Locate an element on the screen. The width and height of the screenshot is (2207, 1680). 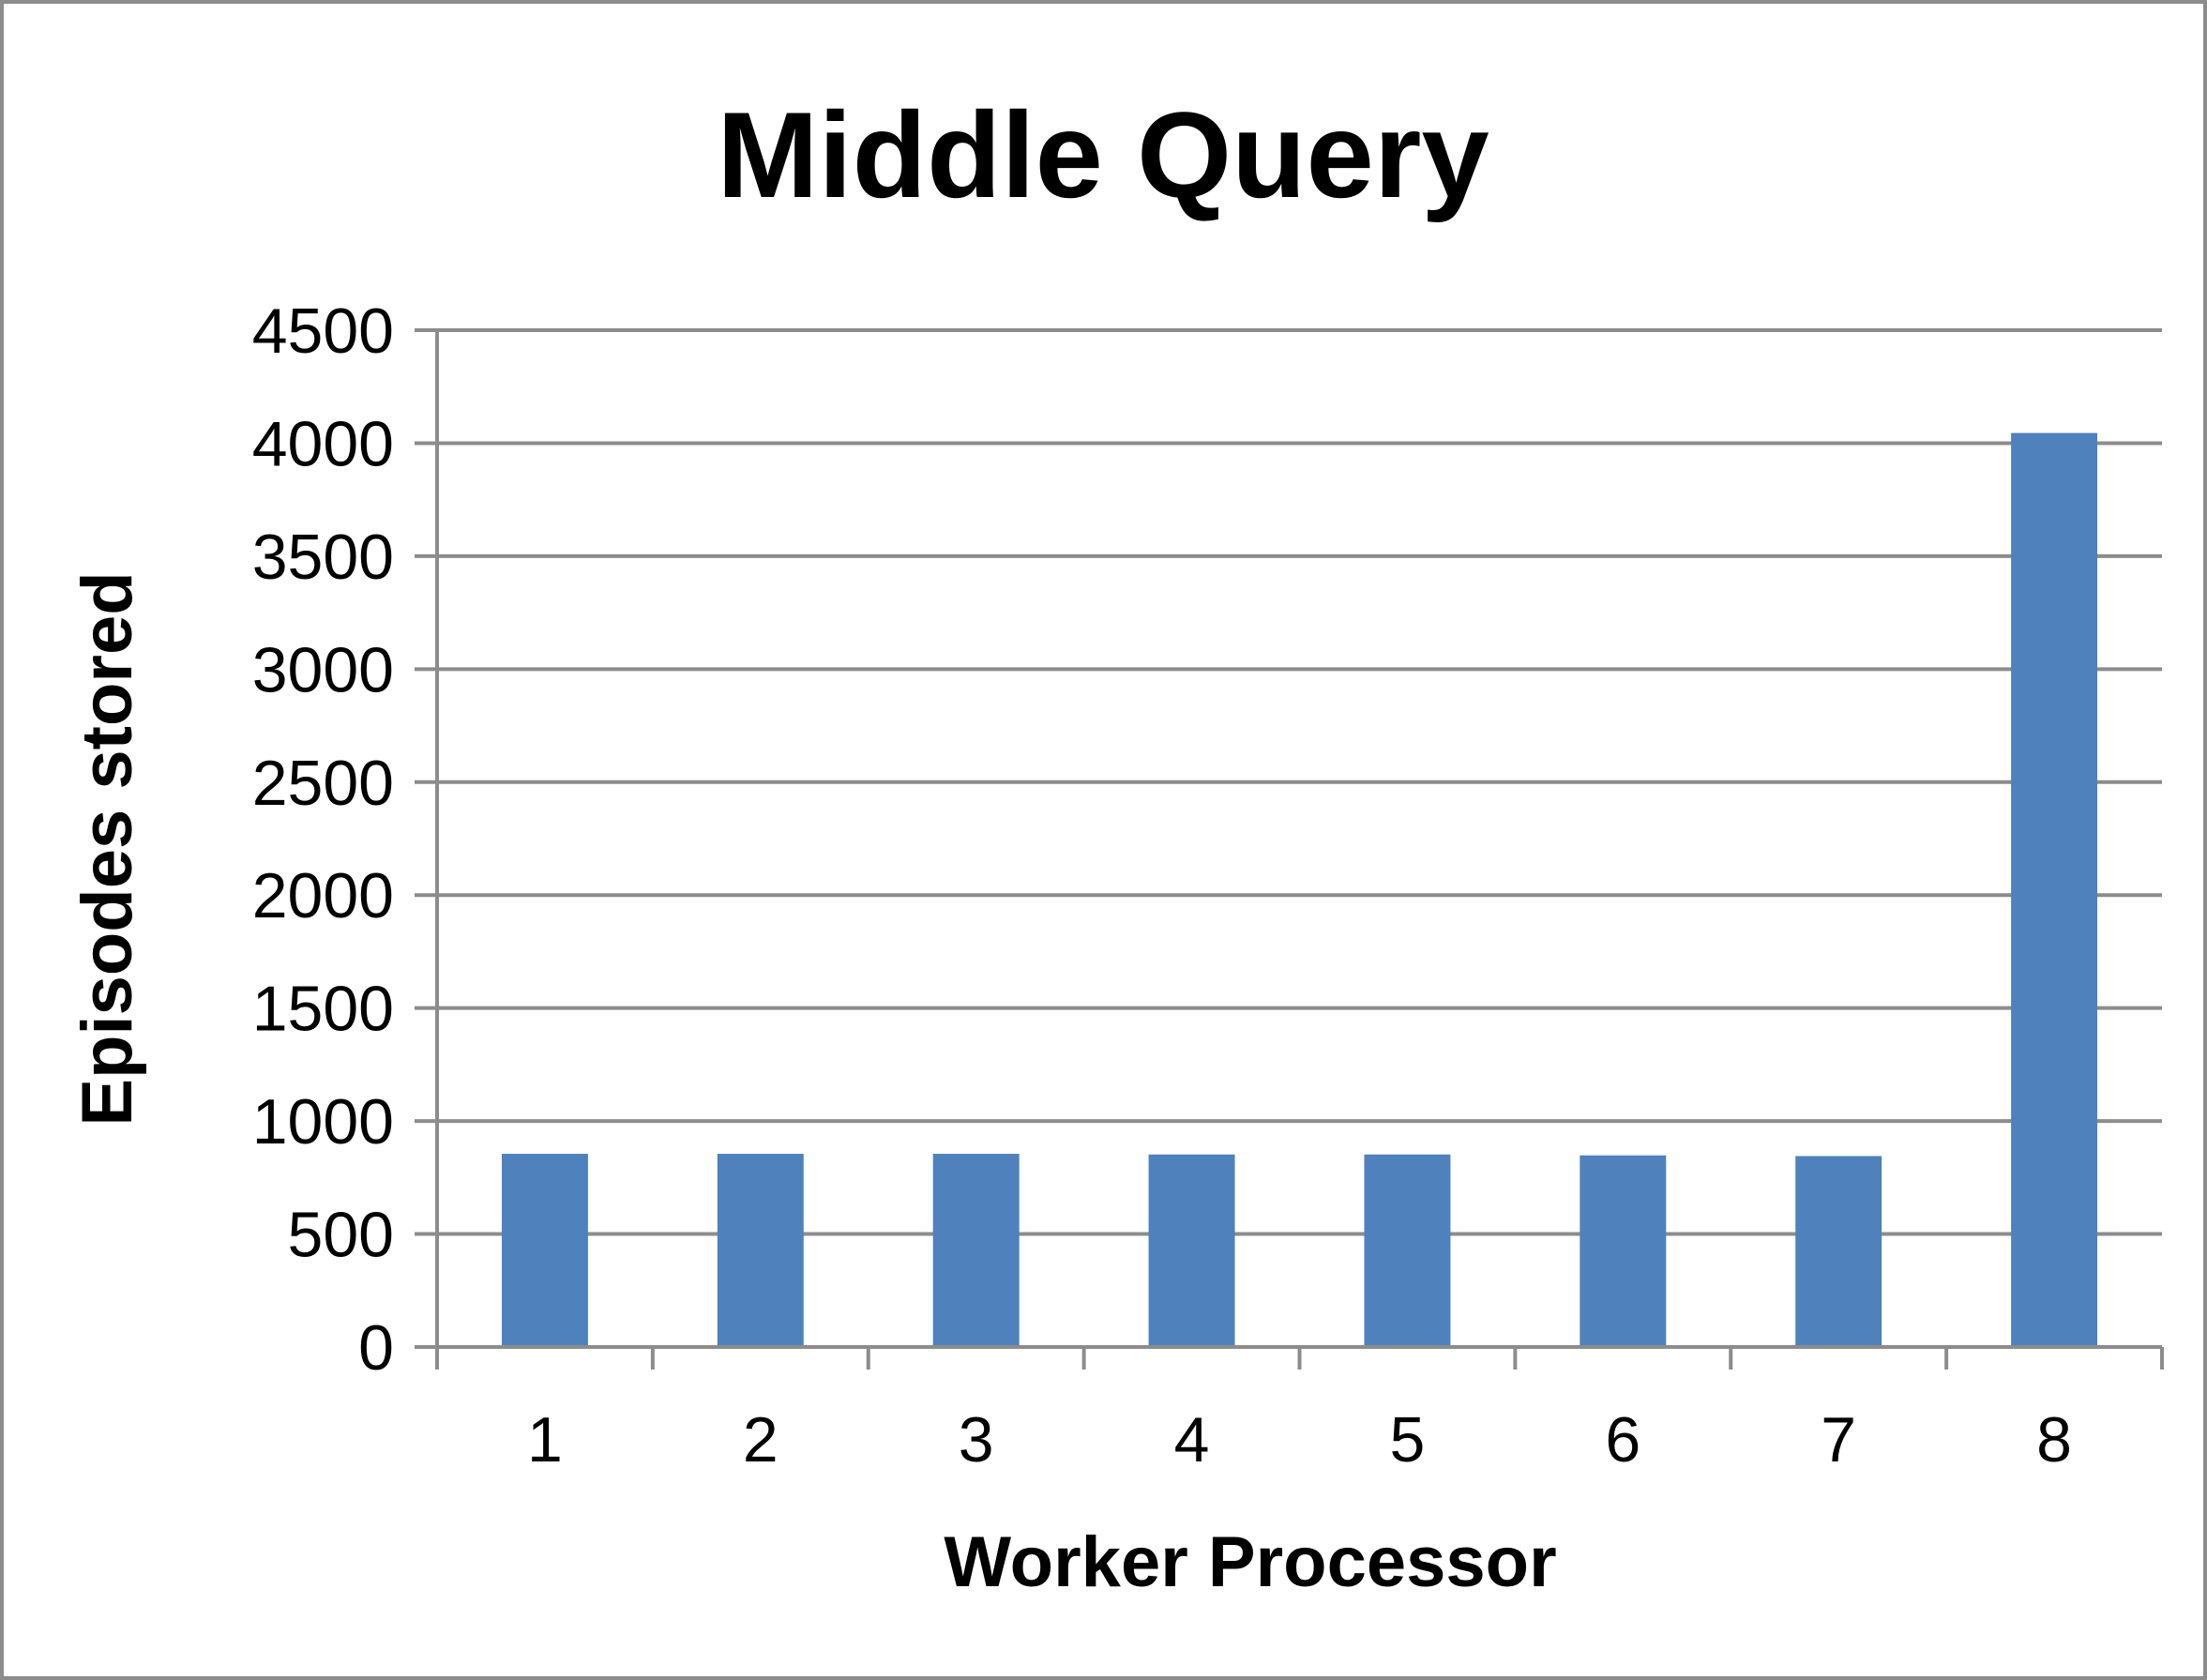
y-tick-label: 4500 is located at coordinates (323, 331).